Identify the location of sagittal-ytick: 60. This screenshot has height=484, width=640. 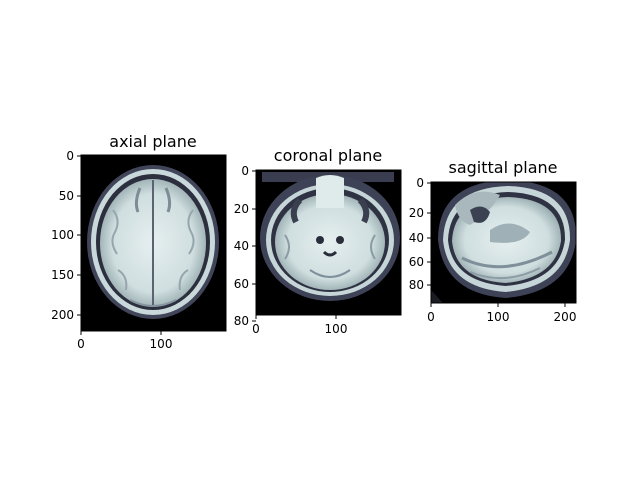
(416, 262).